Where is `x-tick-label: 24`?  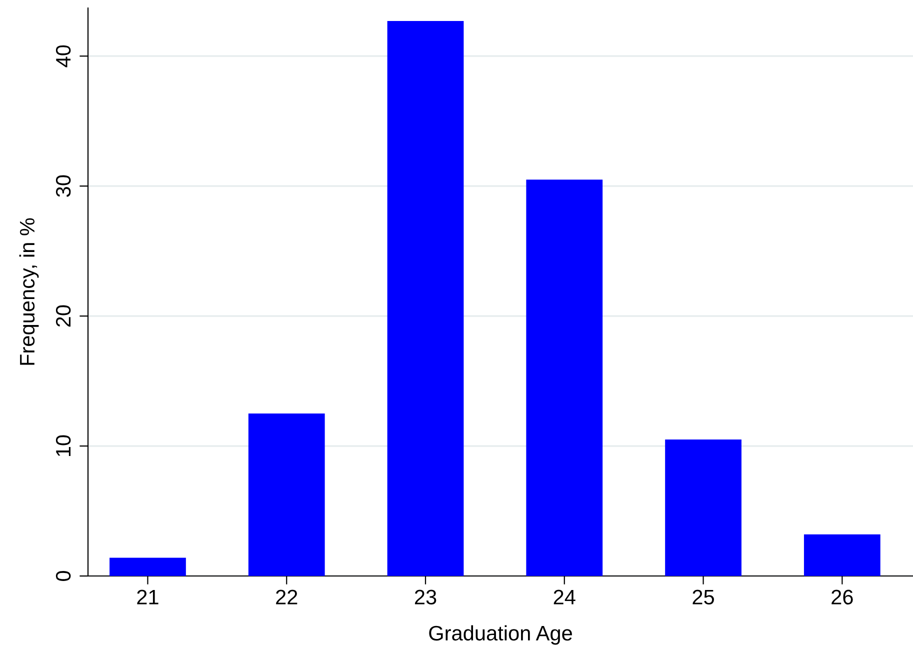
x-tick-label: 24 is located at coordinates (565, 597).